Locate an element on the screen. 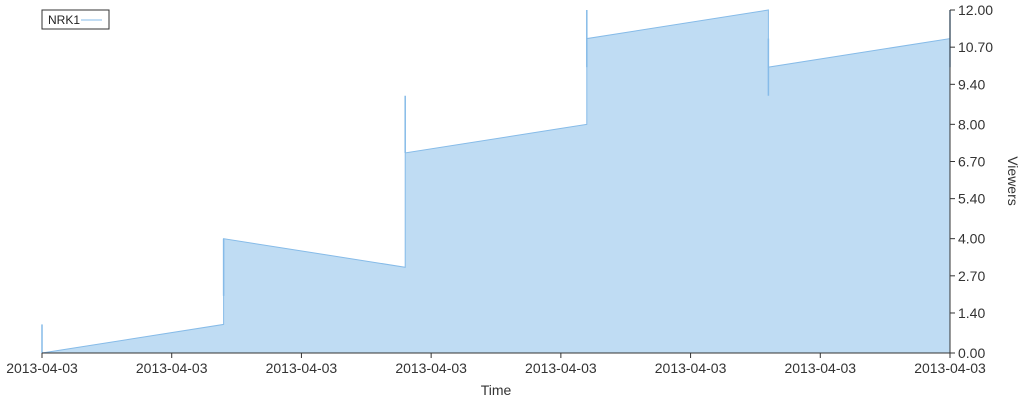 This screenshot has height=400, width=1024. y-tick-label-7: 9.40 is located at coordinates (971, 84).